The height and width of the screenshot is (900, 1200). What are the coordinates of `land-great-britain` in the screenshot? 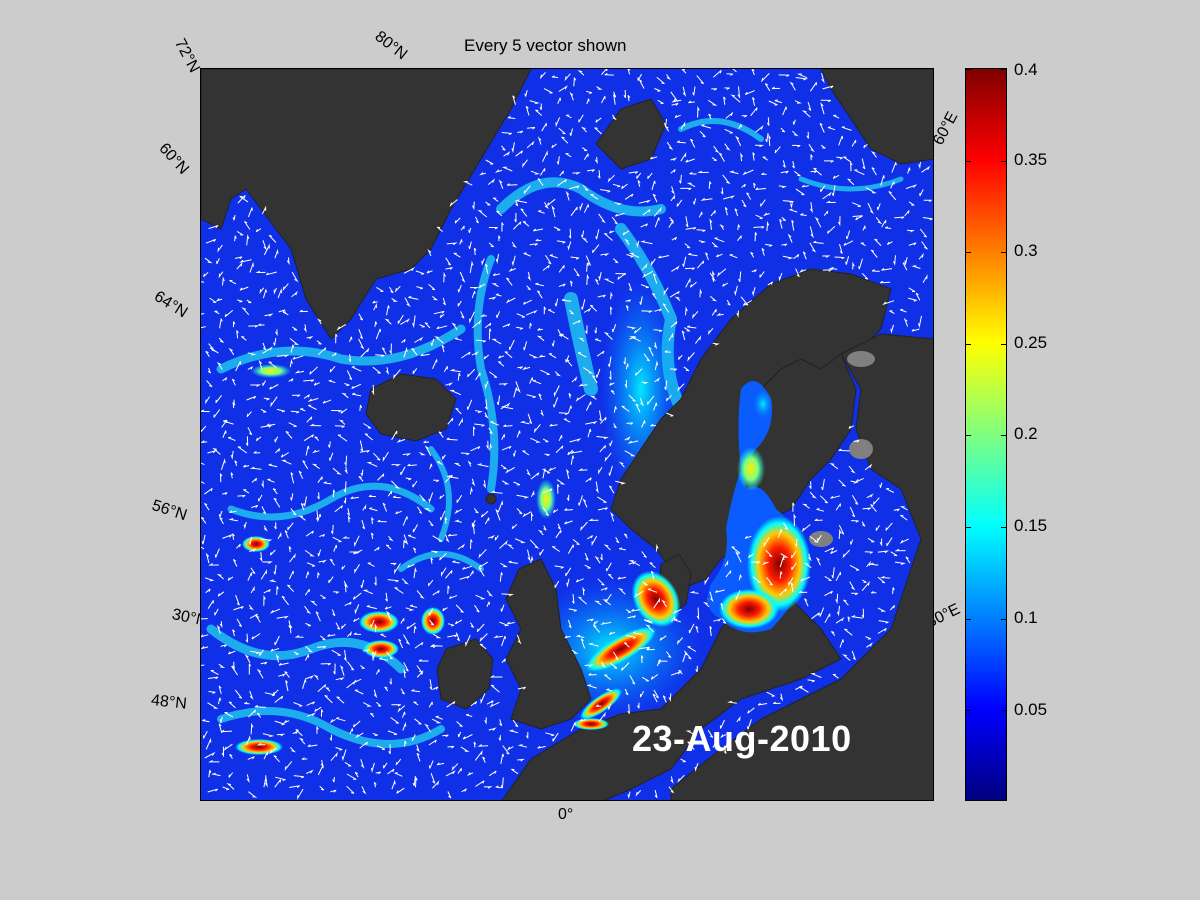 It's located at (548, 644).